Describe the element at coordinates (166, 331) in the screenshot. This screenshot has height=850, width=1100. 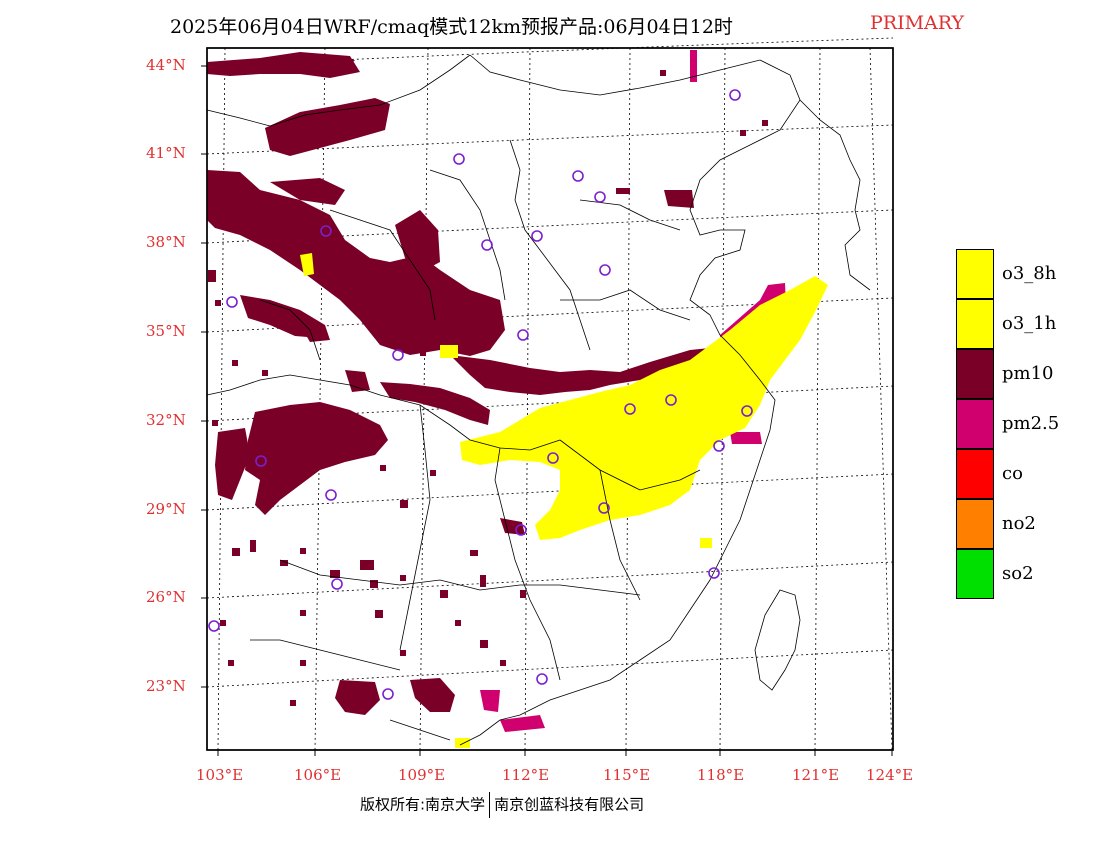
I see `lat-label-35: 35°N` at that location.